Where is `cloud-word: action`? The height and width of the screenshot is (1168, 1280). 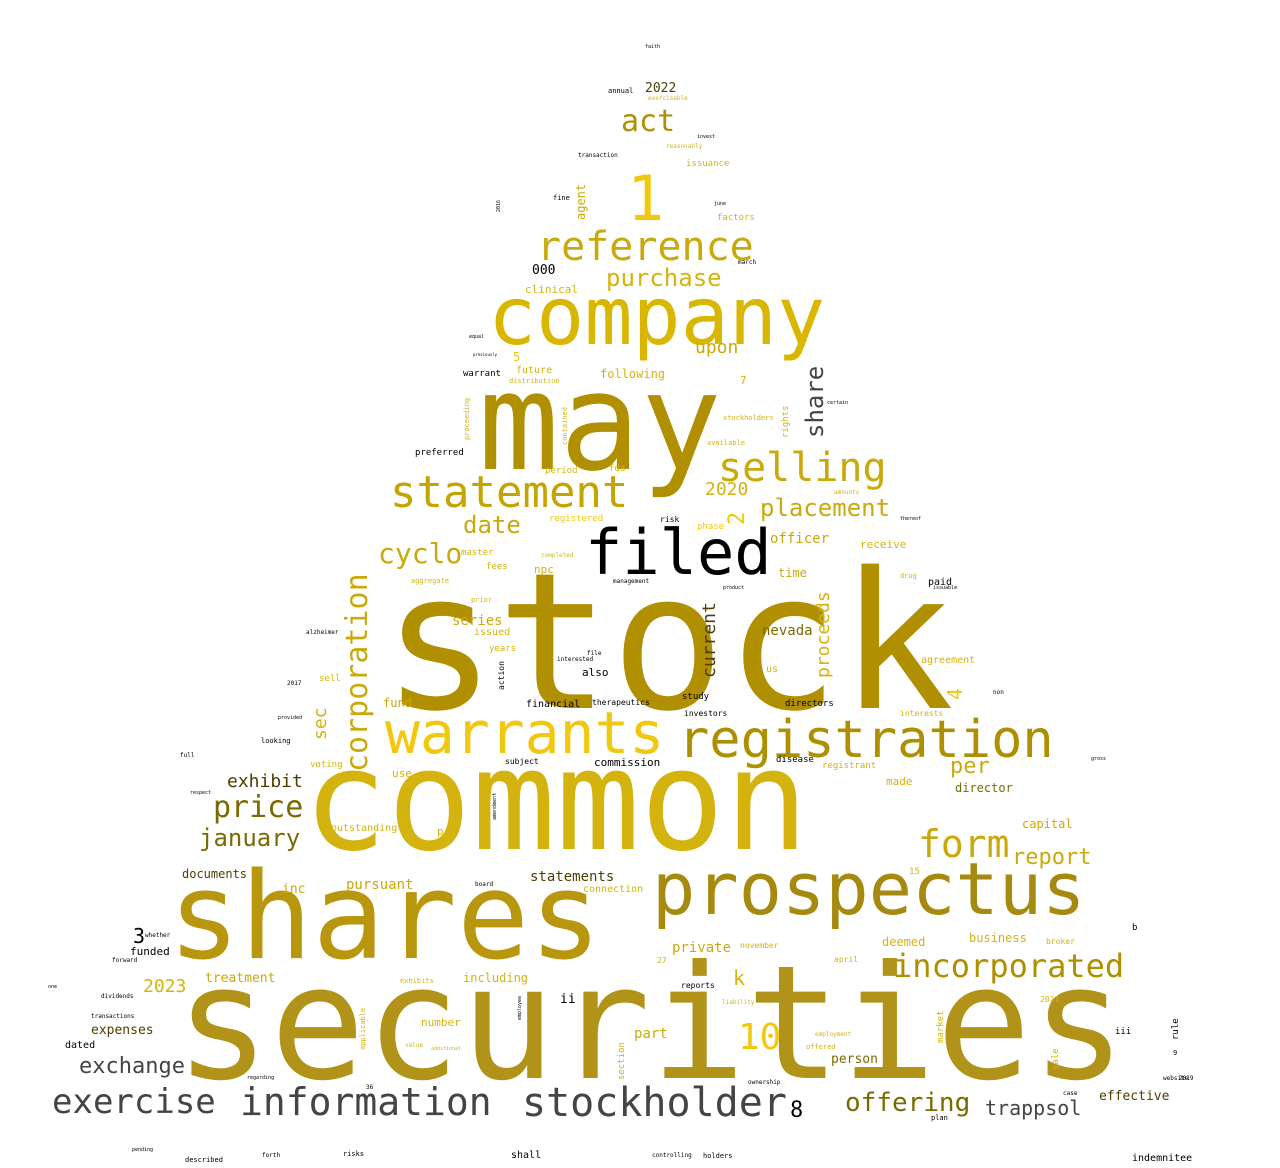
cloud-word: action is located at coordinates (501, 675).